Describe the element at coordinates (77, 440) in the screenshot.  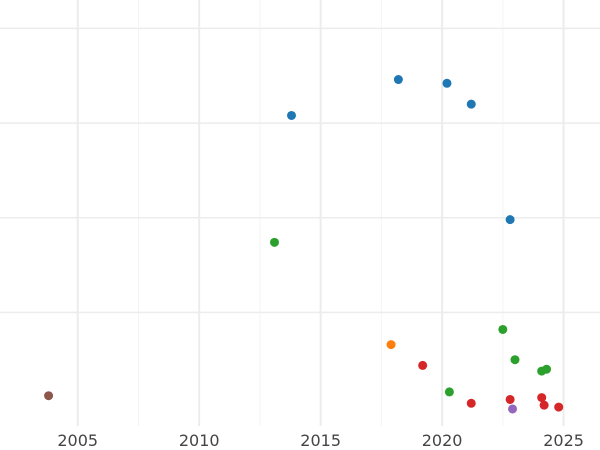
I see `x-tick-label: 2005` at that location.